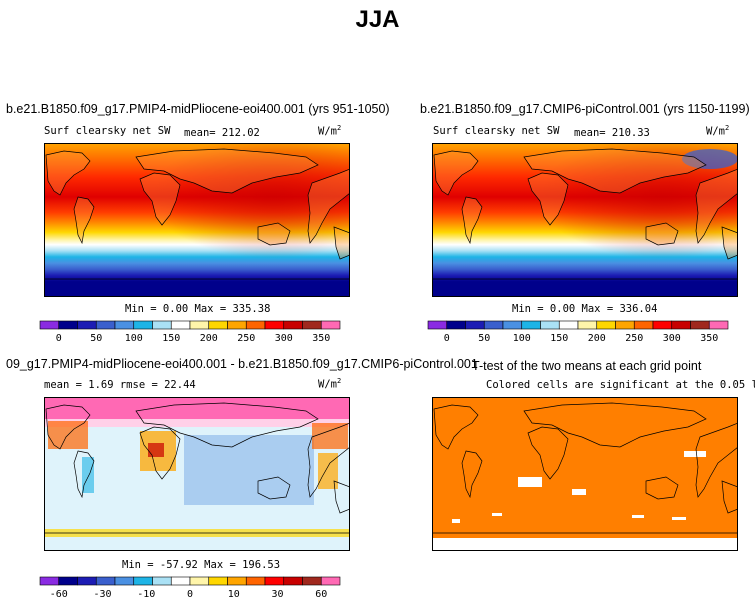  Describe the element at coordinates (484, 338) in the screenshot. I see `panel-2-colorbar-label: 50` at that location.